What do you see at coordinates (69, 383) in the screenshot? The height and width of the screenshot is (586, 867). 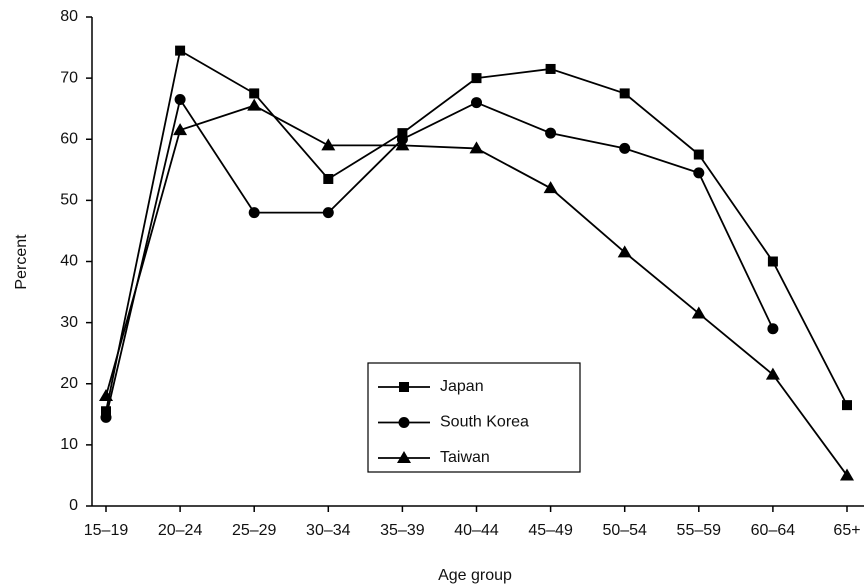 I see `y-tick-label: 20` at bounding box center [69, 383].